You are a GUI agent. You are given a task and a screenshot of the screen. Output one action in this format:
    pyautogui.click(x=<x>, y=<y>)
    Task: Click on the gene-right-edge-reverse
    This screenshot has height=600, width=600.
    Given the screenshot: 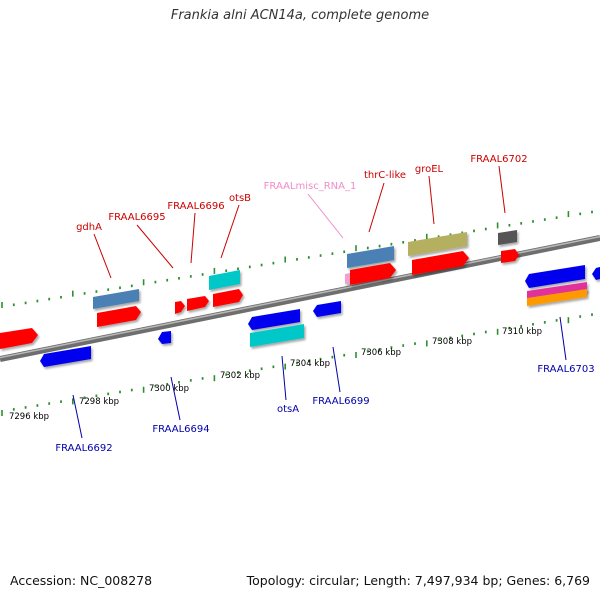 What is the action you would take?
    pyautogui.click(x=596, y=273)
    